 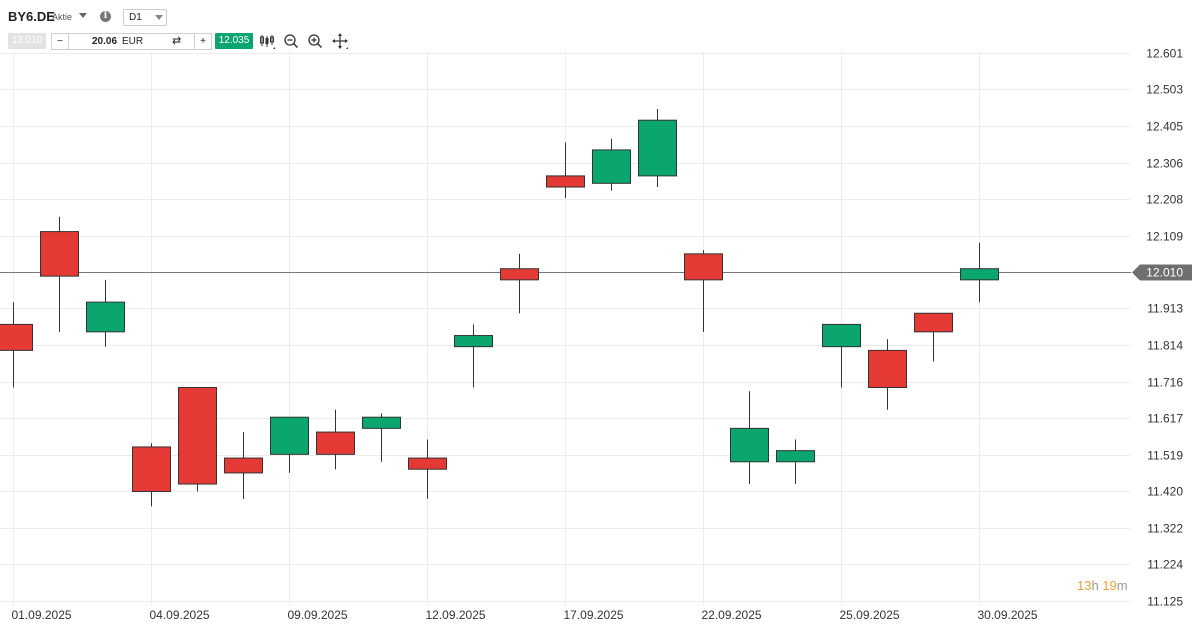 I want to click on y-tick-label: 11.617, so click(x=1165, y=419).